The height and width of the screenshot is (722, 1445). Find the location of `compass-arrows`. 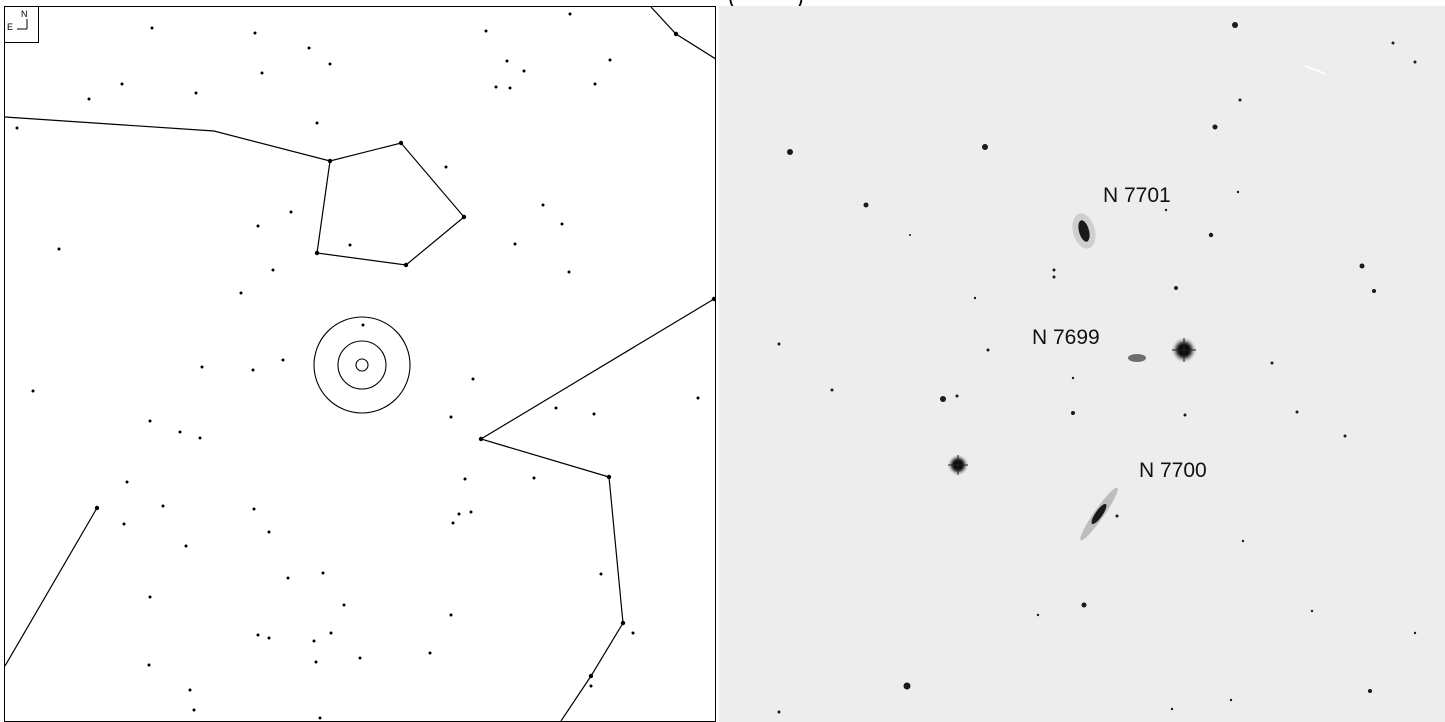

compass-arrows is located at coordinates (22, 24).